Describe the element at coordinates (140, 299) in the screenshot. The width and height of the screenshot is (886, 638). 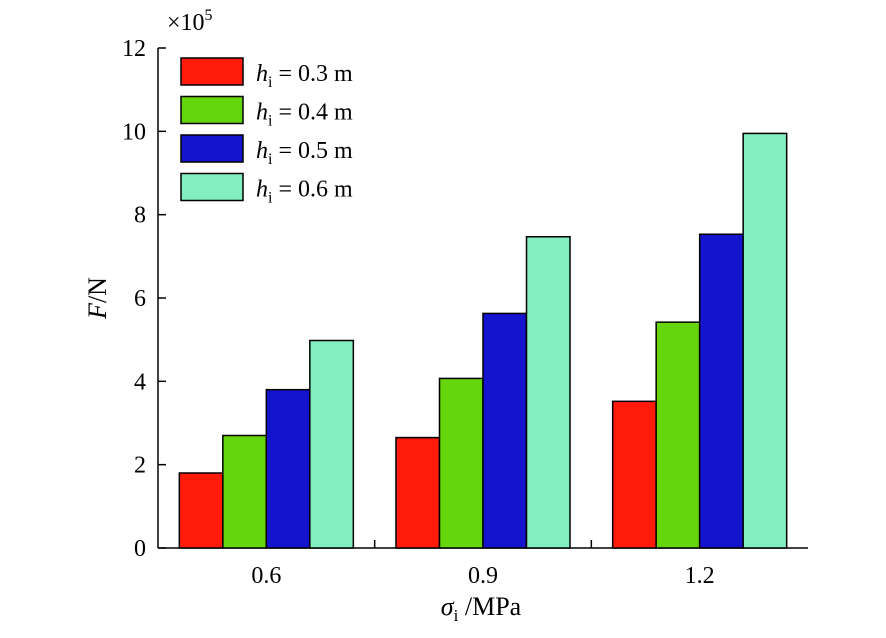
I see `y-tick-label: 6` at that location.